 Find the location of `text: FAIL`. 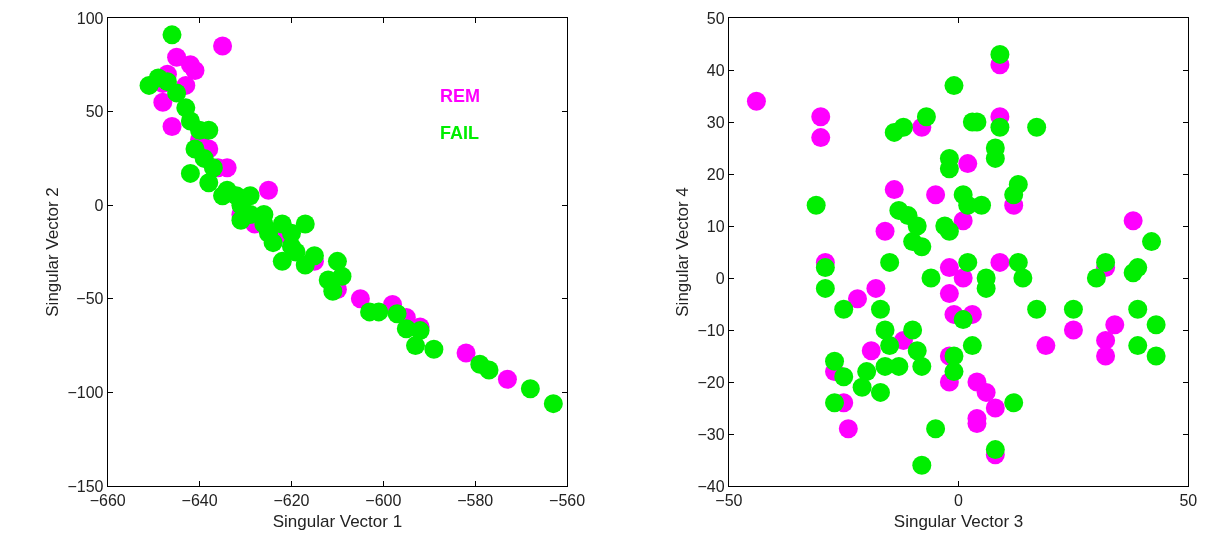

text: FAIL is located at coordinates (459, 133).